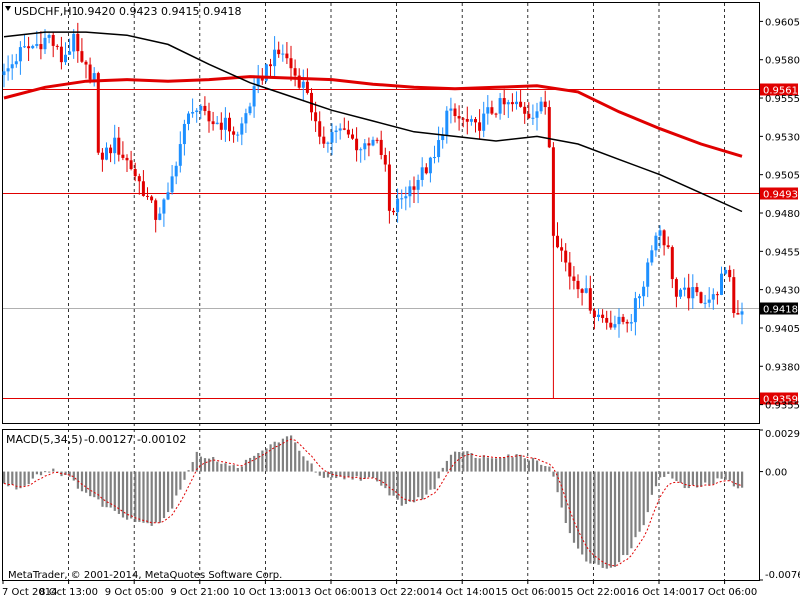  What do you see at coordinates (782, 329) in the screenshot?
I see `price-tick-label: 0.9405` at bounding box center [782, 329].